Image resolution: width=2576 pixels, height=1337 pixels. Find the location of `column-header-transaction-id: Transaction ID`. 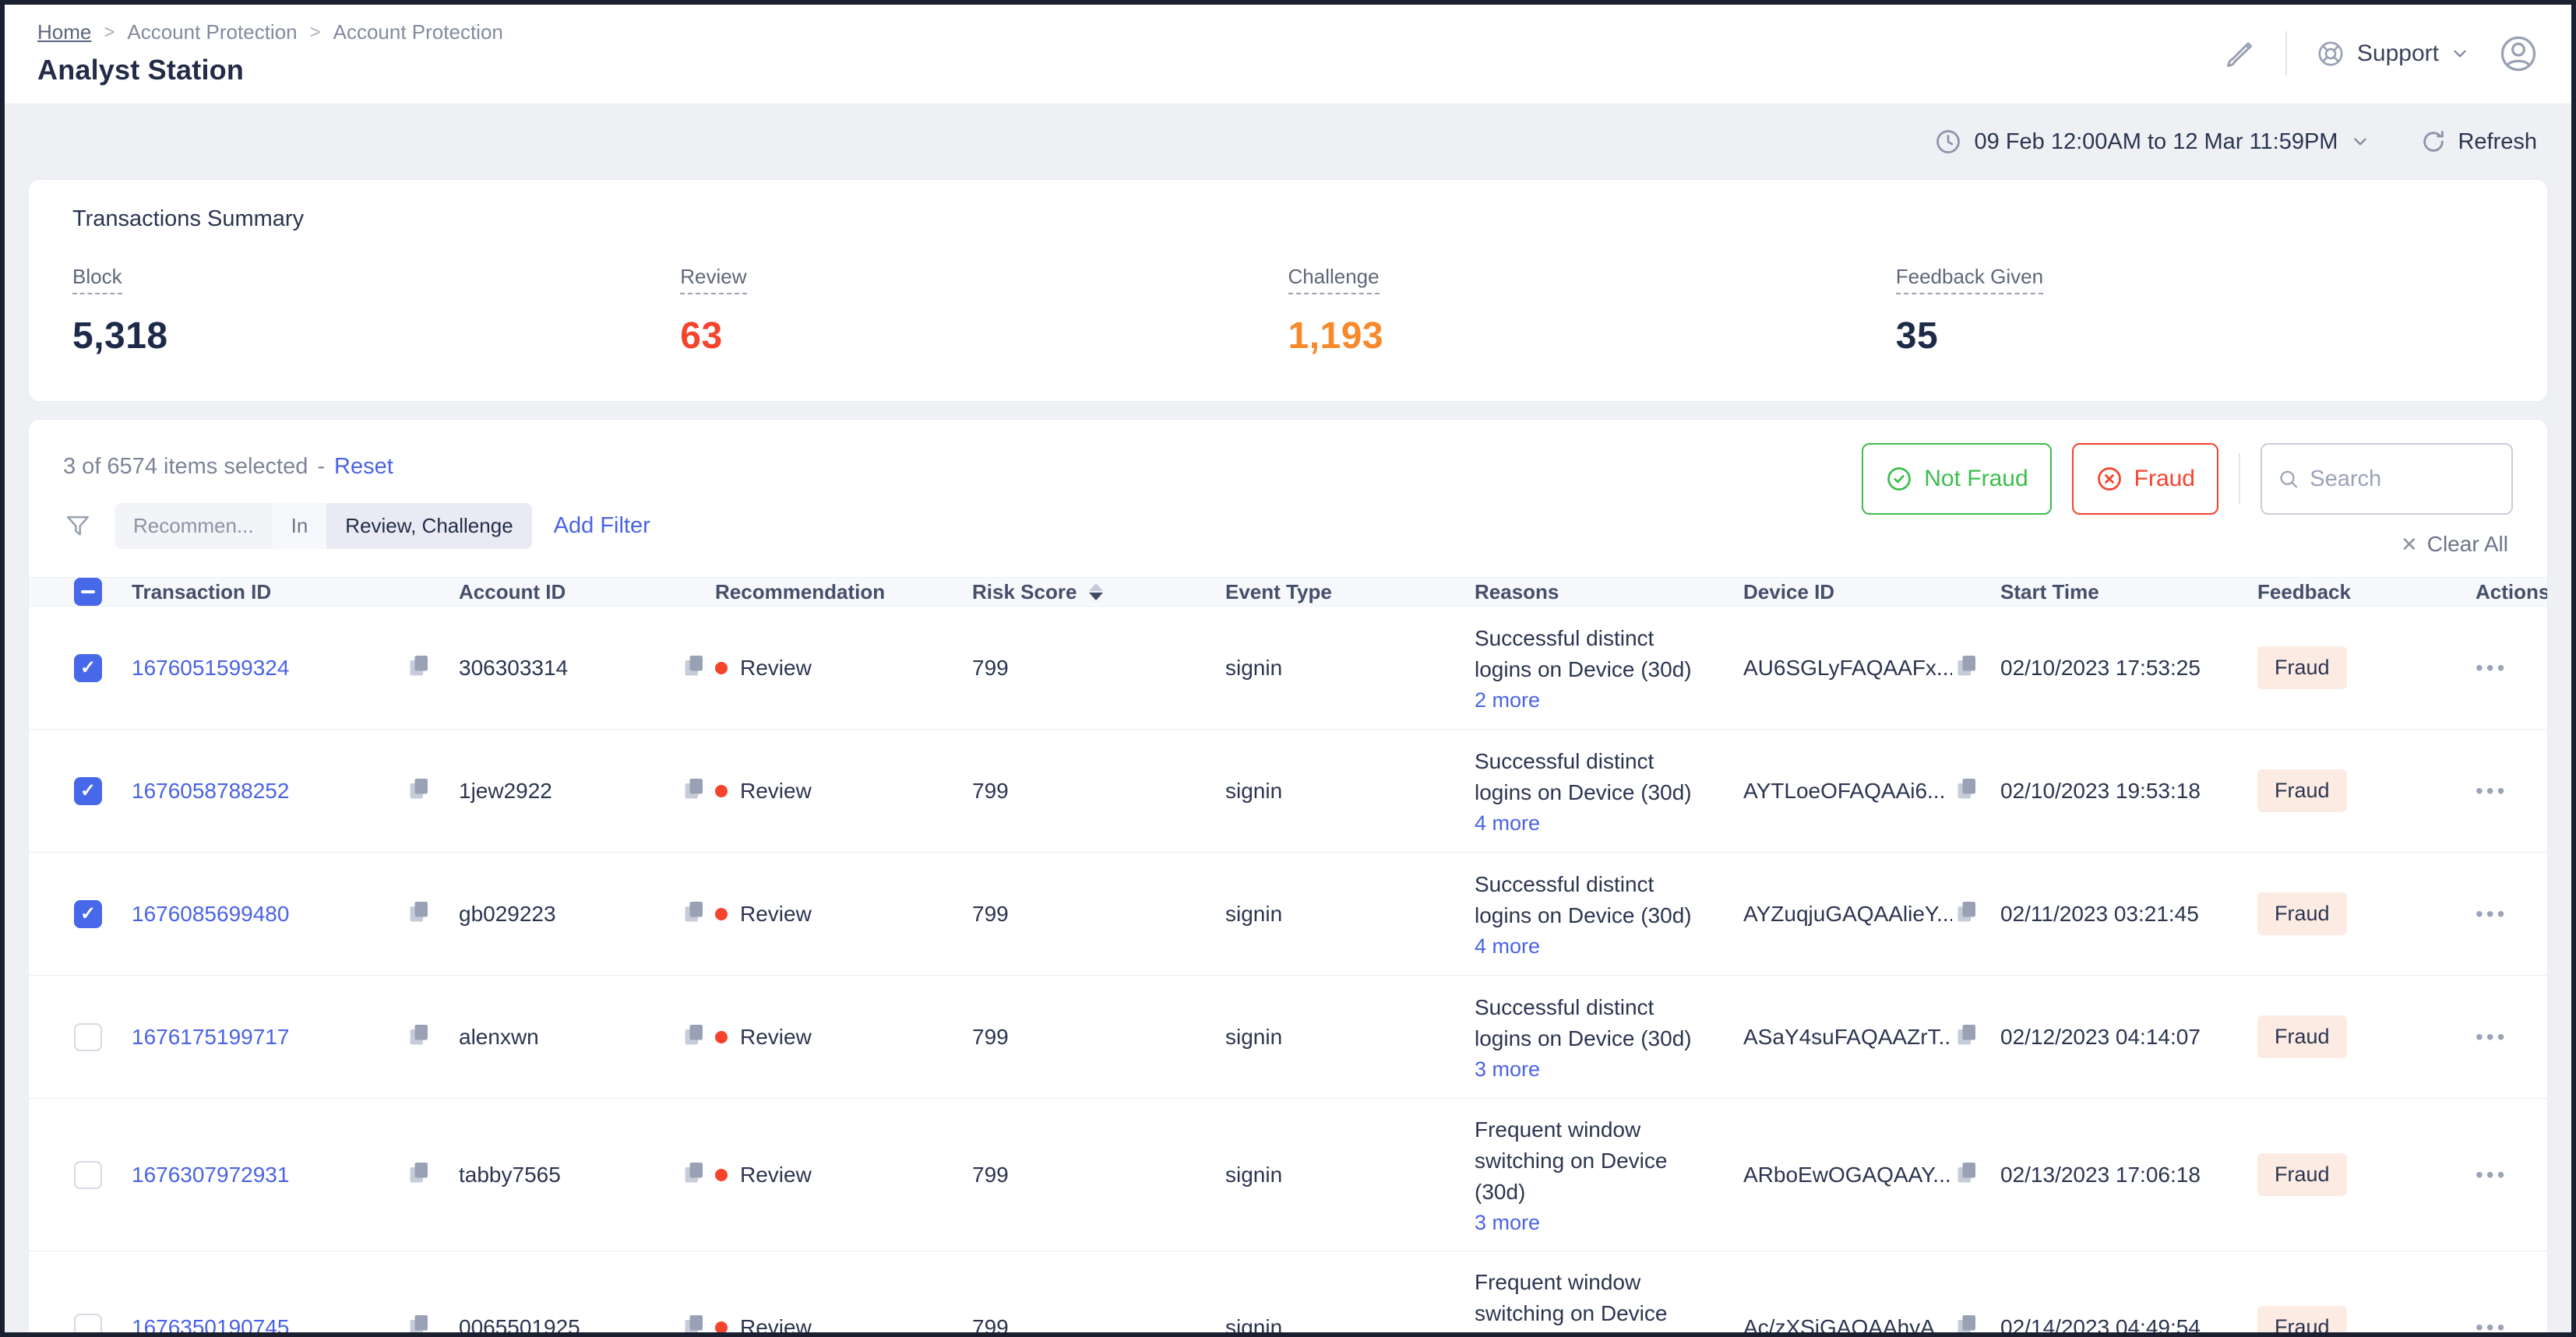

column-header-transaction-id: Transaction ID is located at coordinates (202, 591).